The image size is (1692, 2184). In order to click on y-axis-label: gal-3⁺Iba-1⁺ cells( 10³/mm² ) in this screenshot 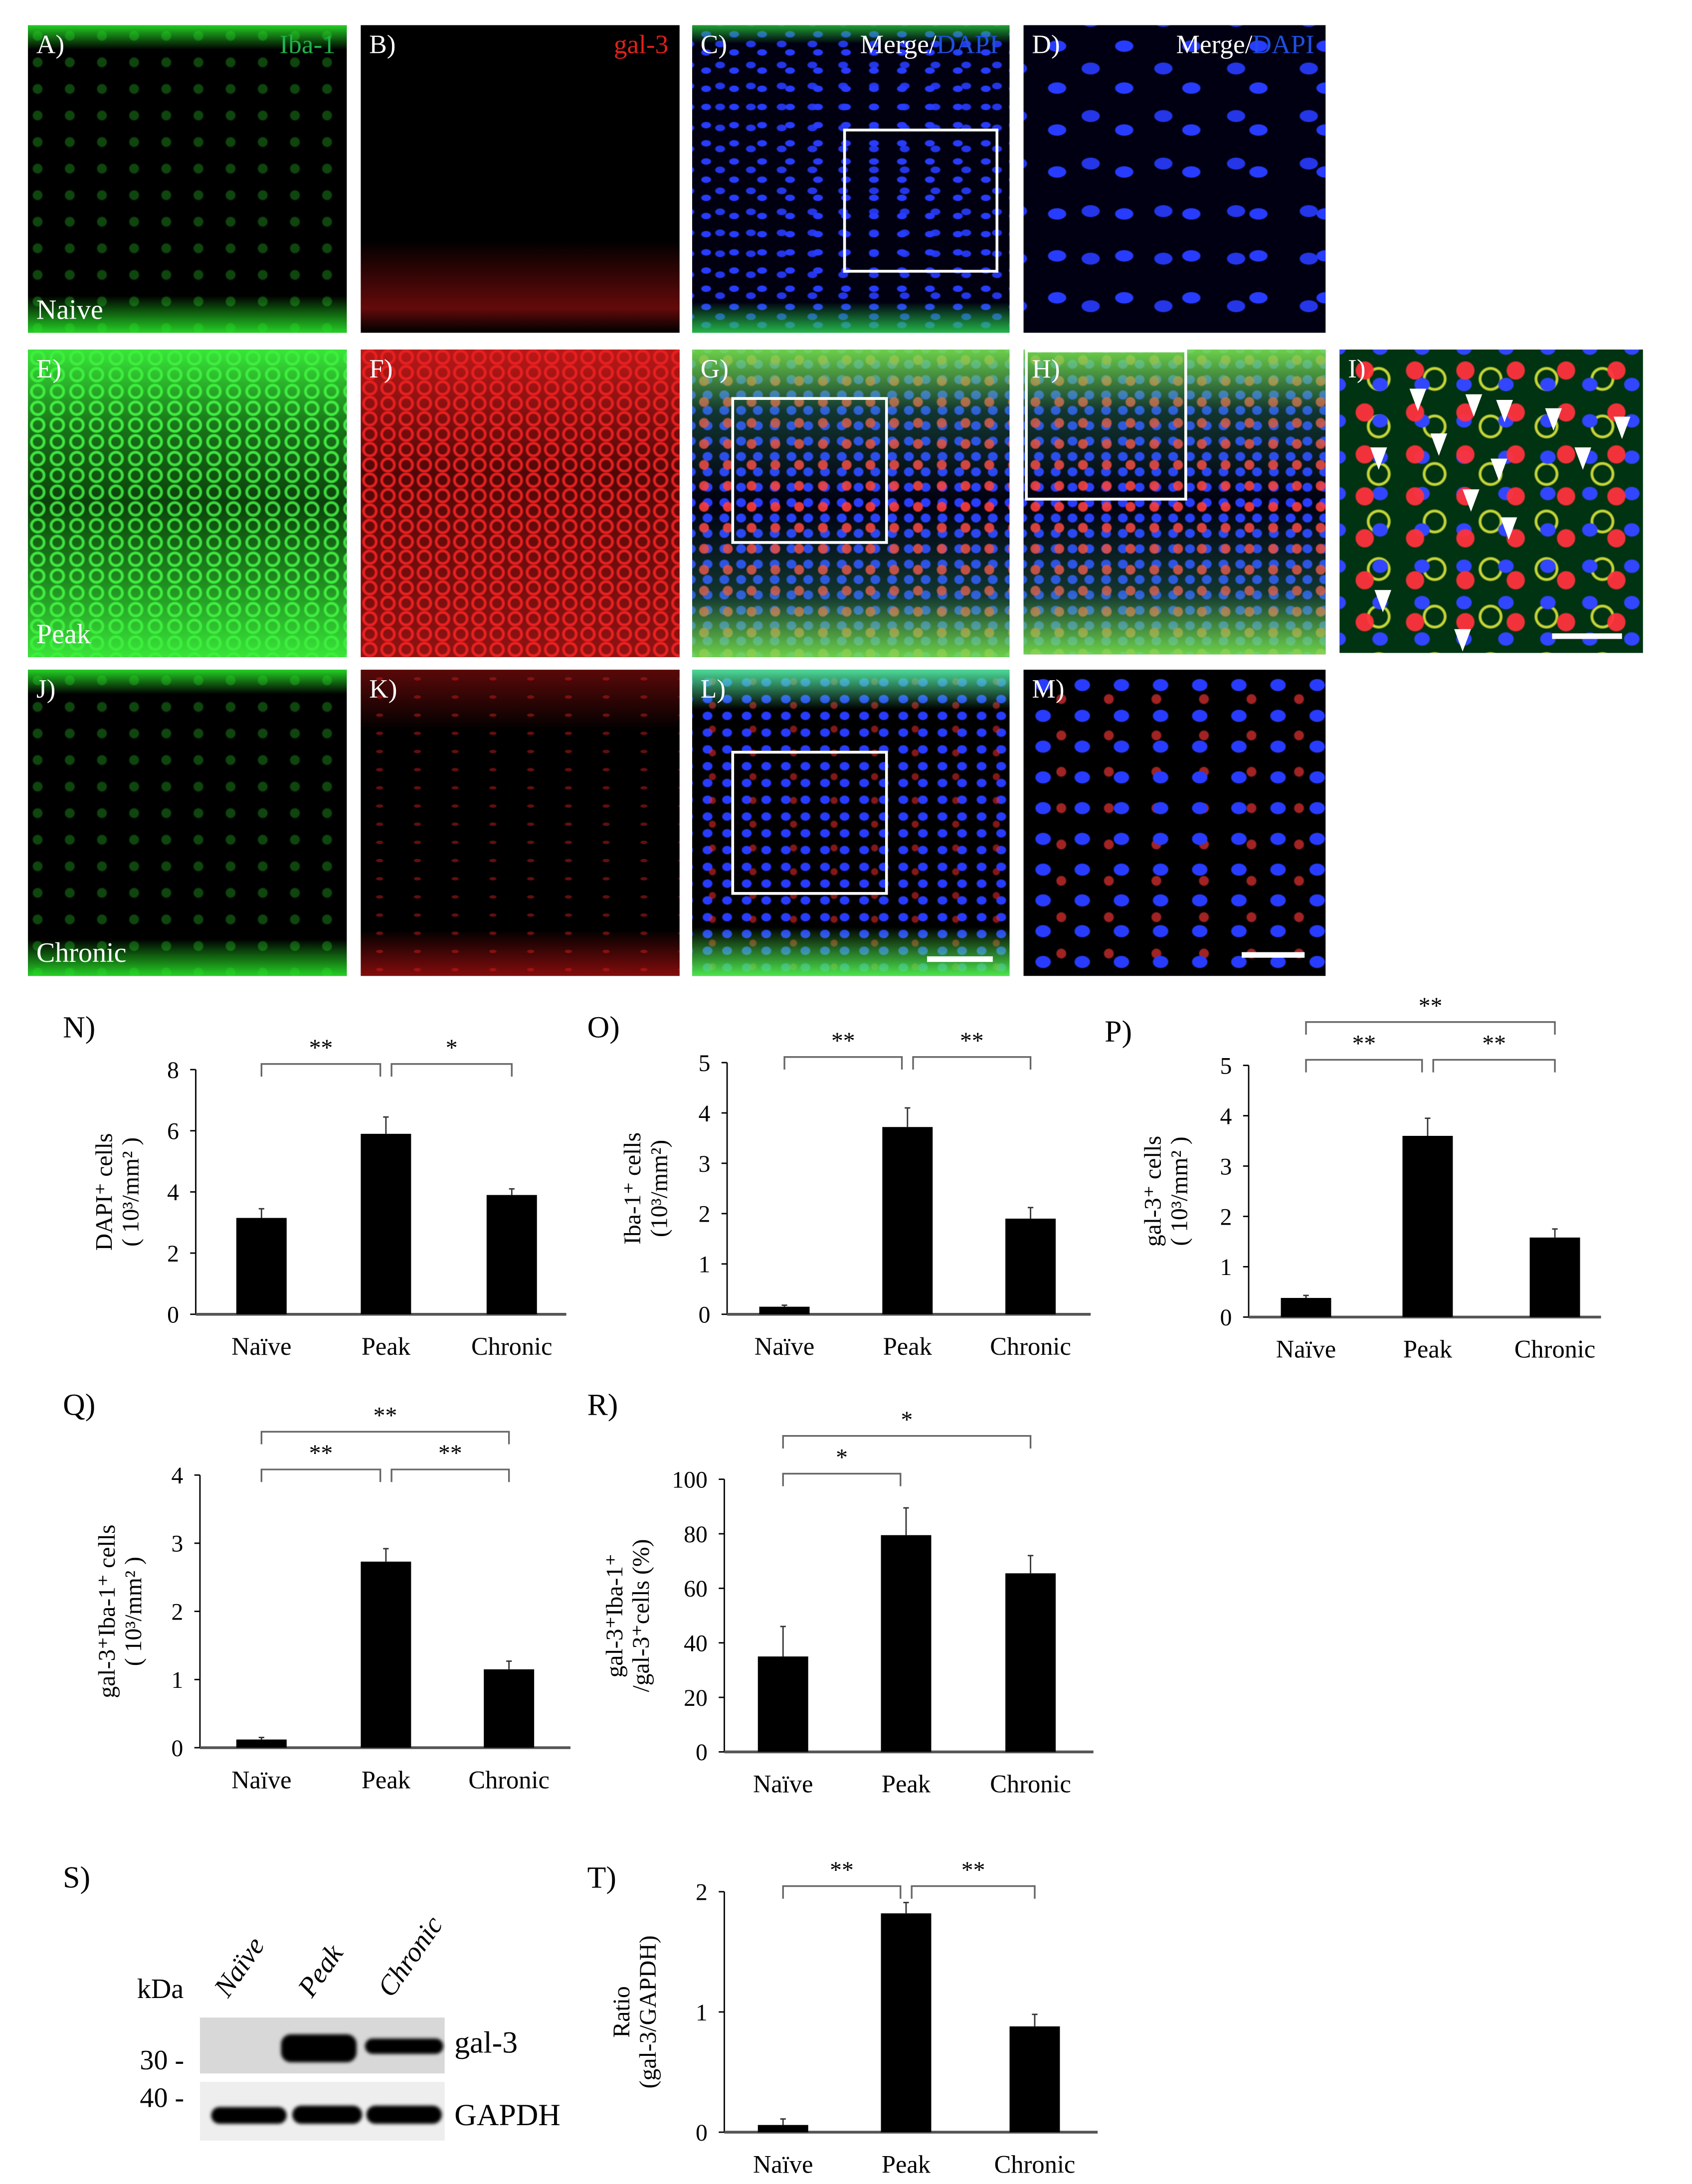, I will do `click(120, 1611)`.